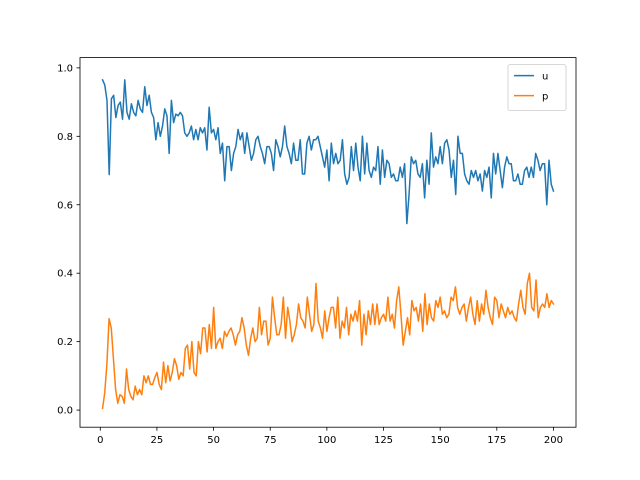 The height and width of the screenshot is (480, 640). I want to click on x-tick-label: 0, so click(100, 440).